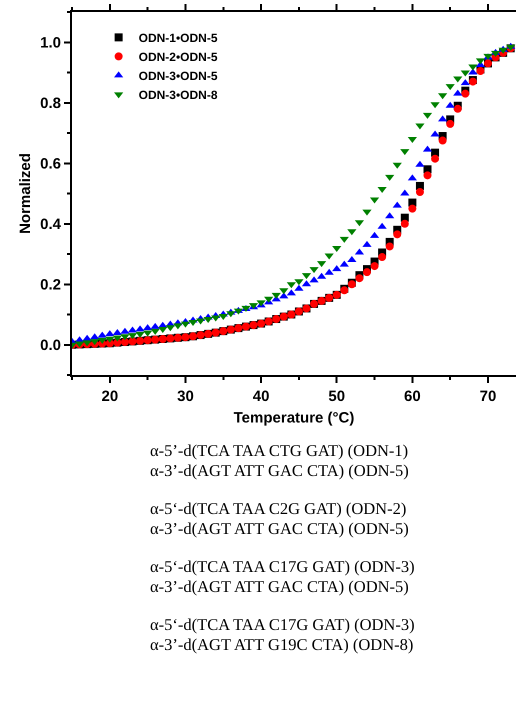 Image resolution: width=516 pixels, height=727 pixels. Describe the element at coordinates (50, 164) in the screenshot. I see `y-tick-label: 0.6` at that location.